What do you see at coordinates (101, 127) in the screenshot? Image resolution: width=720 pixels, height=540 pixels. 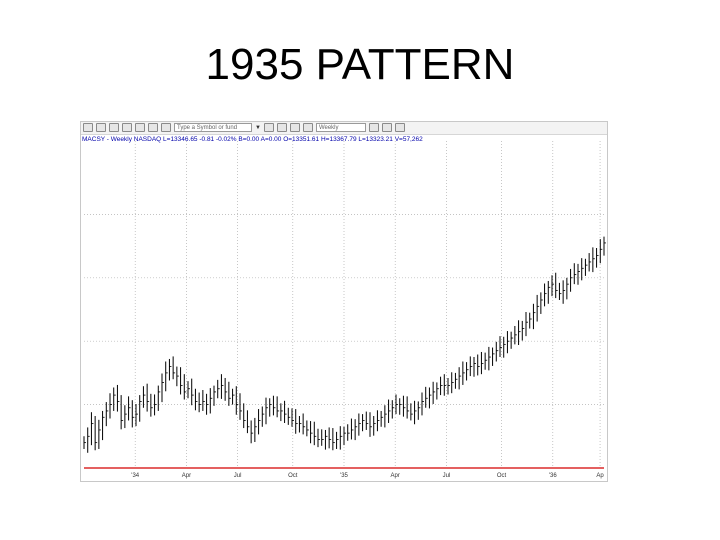 I see `save-icon` at bounding box center [101, 127].